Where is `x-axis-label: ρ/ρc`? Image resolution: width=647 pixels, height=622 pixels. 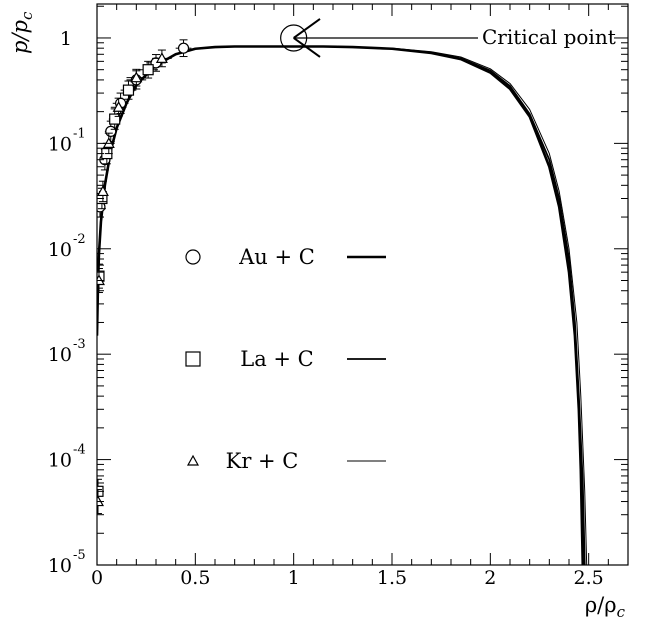
x-axis-label: ρ/ρc is located at coordinates (605, 607).